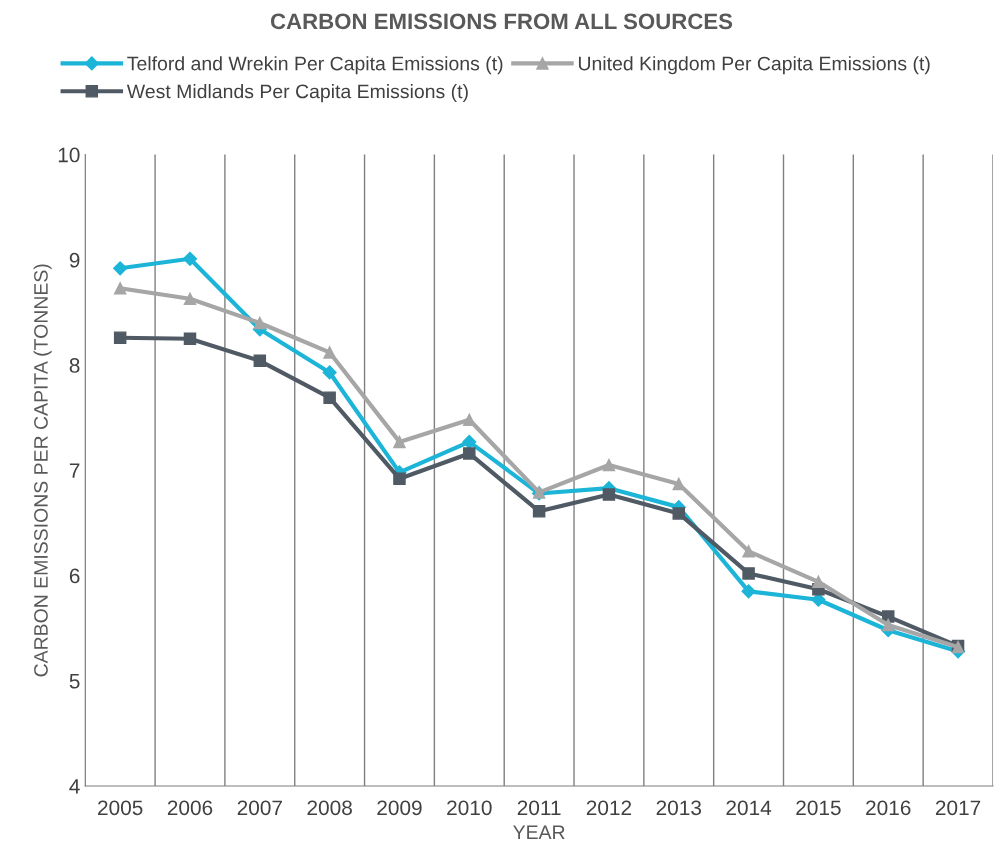 The width and height of the screenshot is (1003, 859). What do you see at coordinates (329, 808) in the screenshot?
I see `x-tick-label: 2008` at bounding box center [329, 808].